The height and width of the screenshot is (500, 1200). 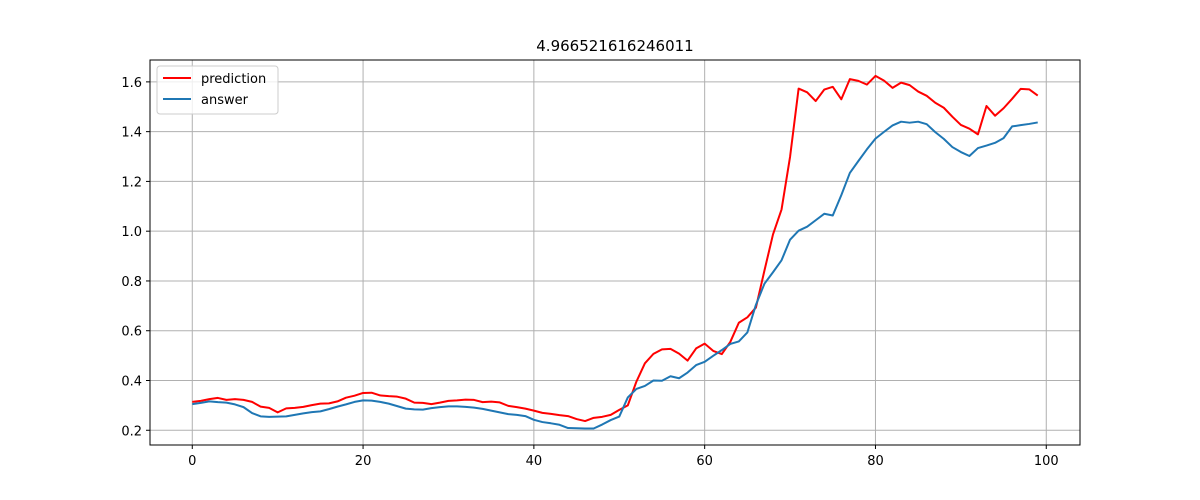 What do you see at coordinates (131, 83) in the screenshot?
I see `y-tick-label: 1.6` at bounding box center [131, 83].